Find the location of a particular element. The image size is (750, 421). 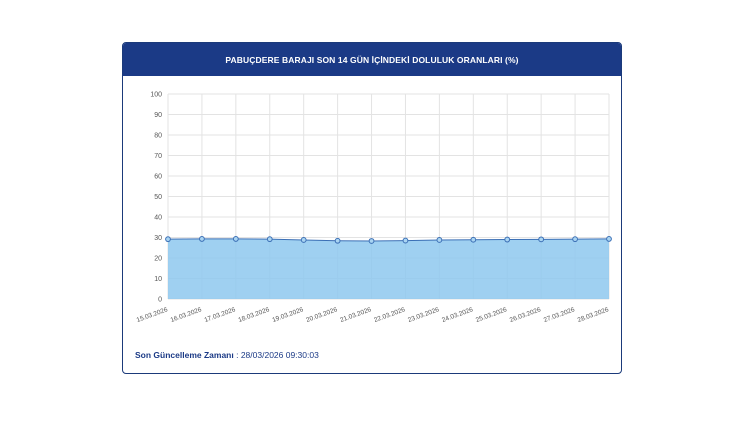

x-tick-label: 17.03.2026 is located at coordinates (220, 315).